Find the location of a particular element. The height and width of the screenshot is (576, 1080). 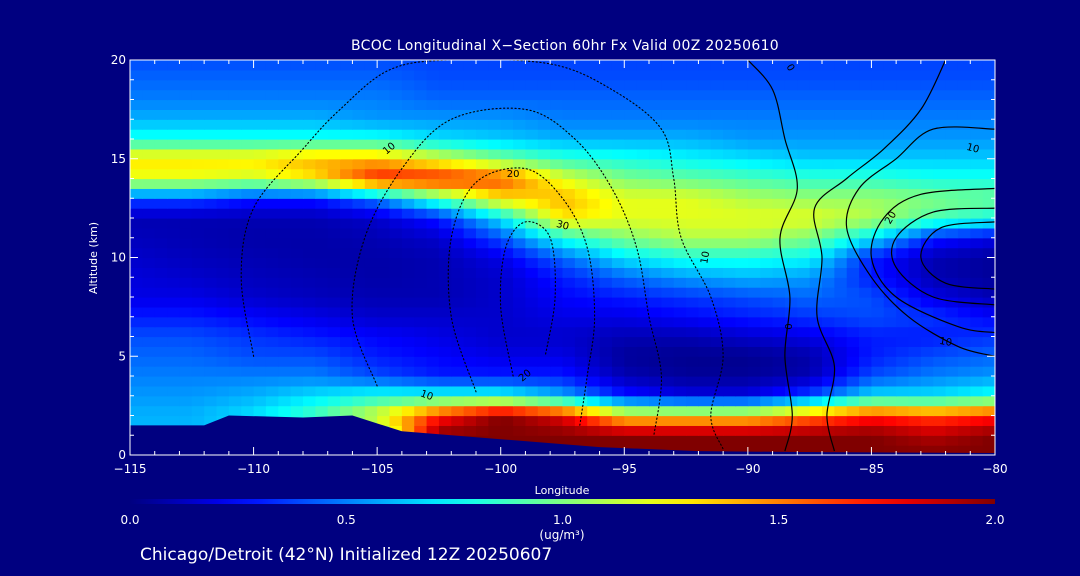

contour-label: 0 is located at coordinates (790, 67).